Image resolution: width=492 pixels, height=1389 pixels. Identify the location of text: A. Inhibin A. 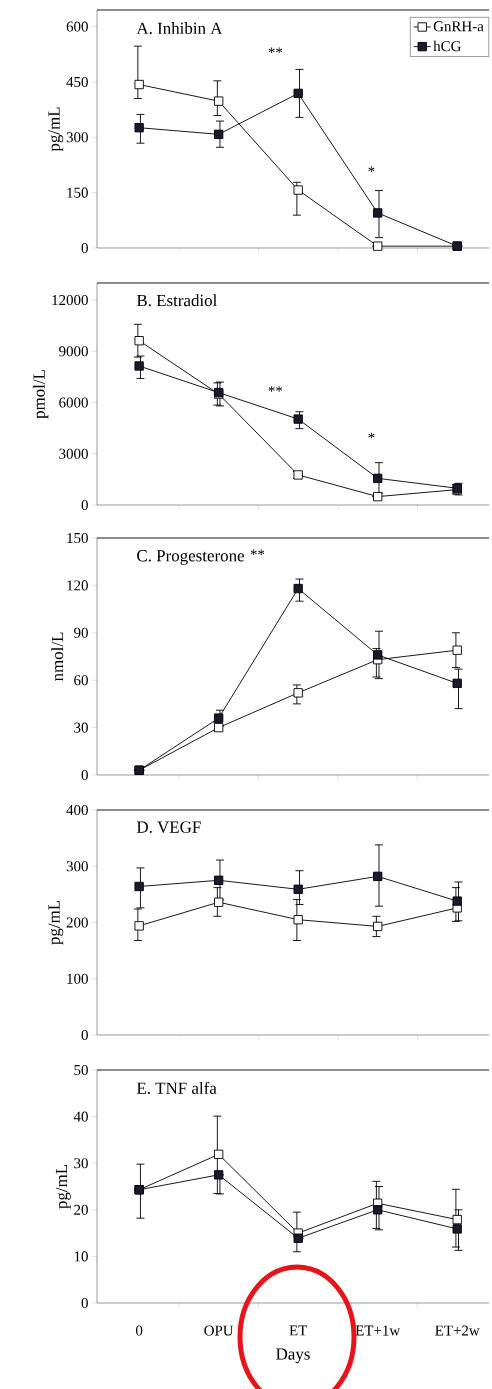
(179, 28).